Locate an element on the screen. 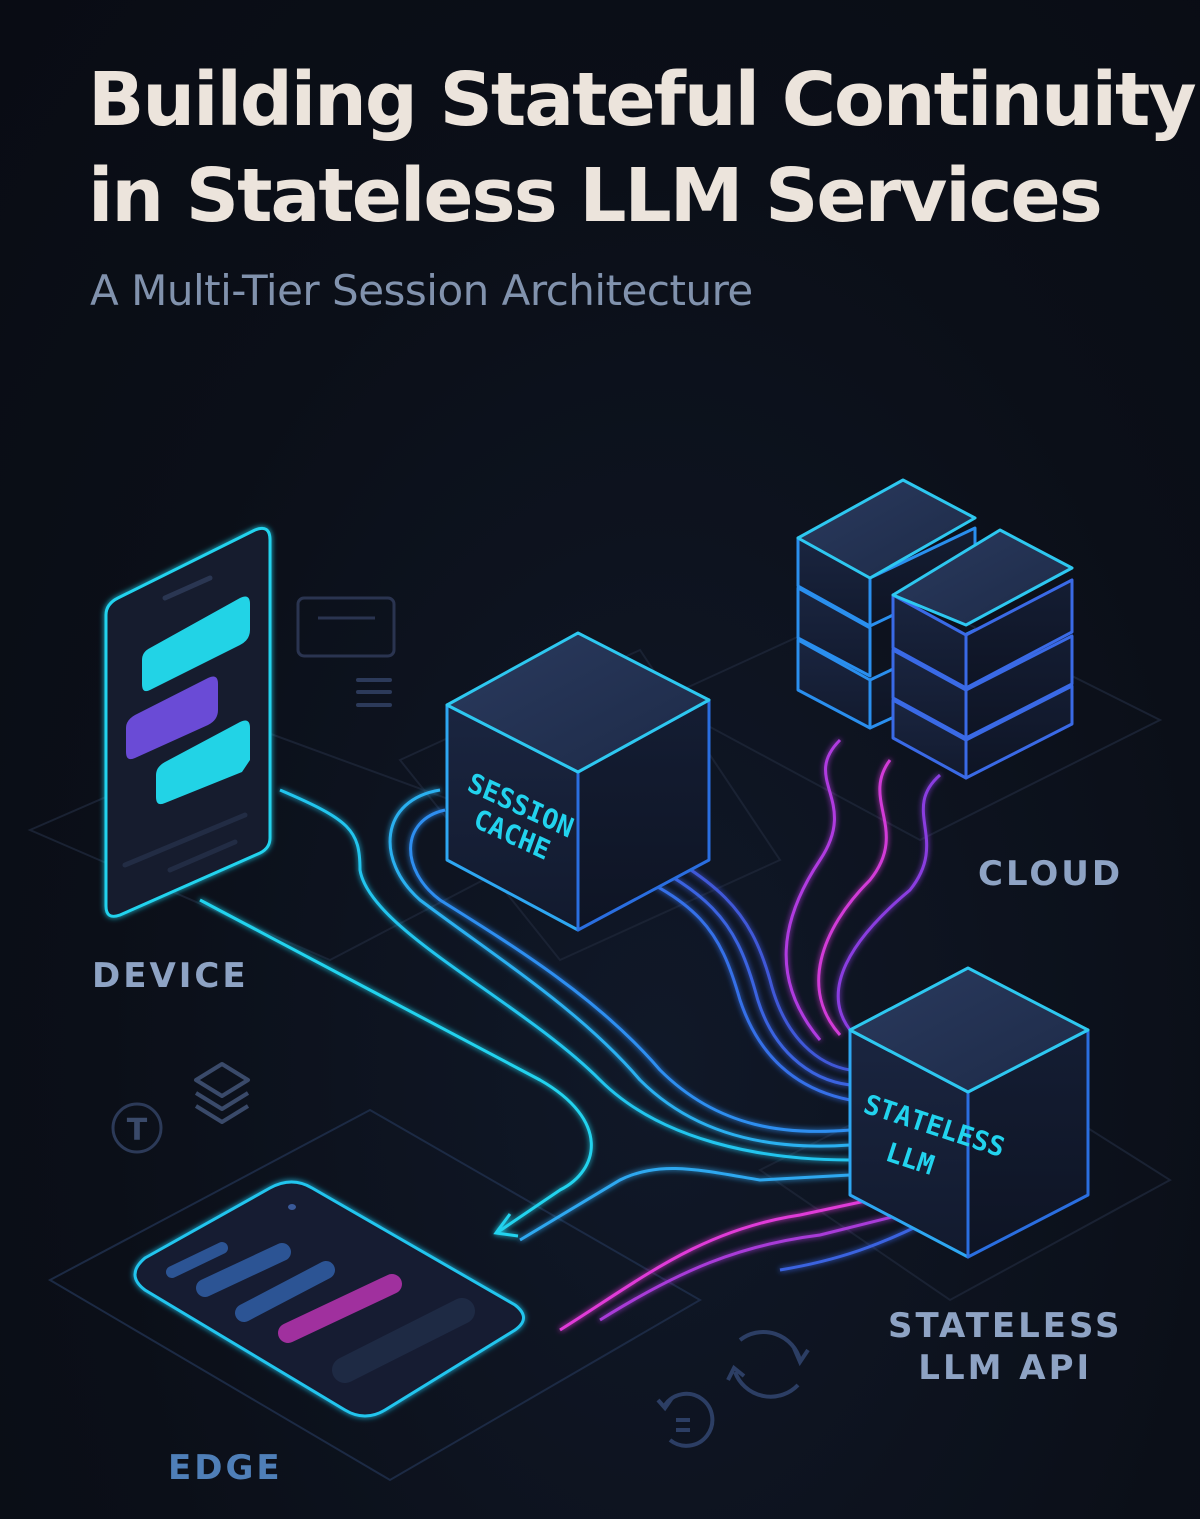  subtitle: A Multi-Tier Session Architecture is located at coordinates (421, 290).